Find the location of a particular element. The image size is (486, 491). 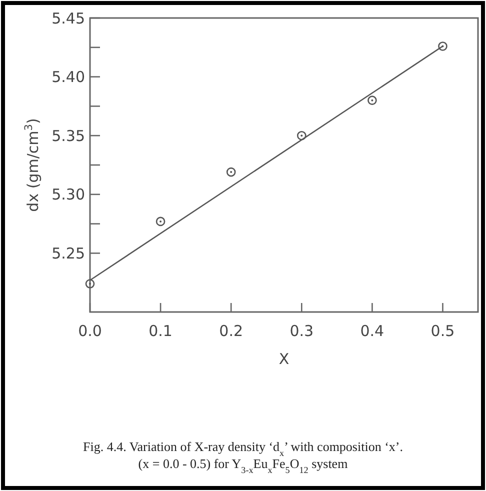

caption: Fig. 4.4. Variation of X-ray density ‘d$_{x}$’ with composition ‘x’. is located at coordinates (243, 448).